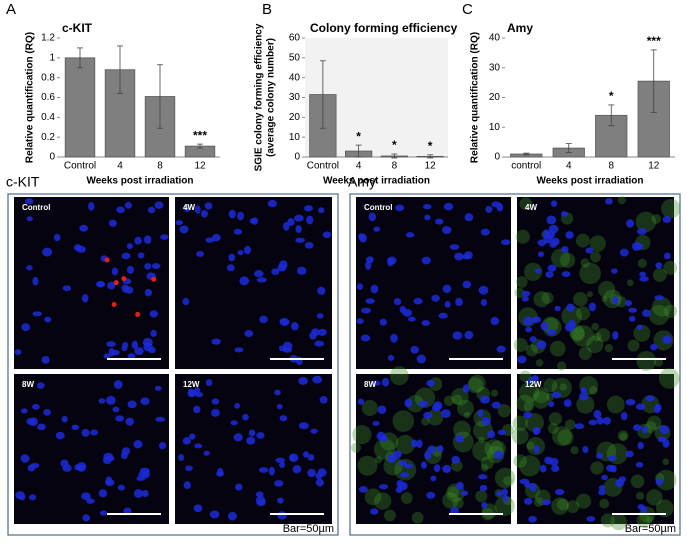  What do you see at coordinates (569, 166) in the screenshot?
I see `x-tick-label: 4` at bounding box center [569, 166].